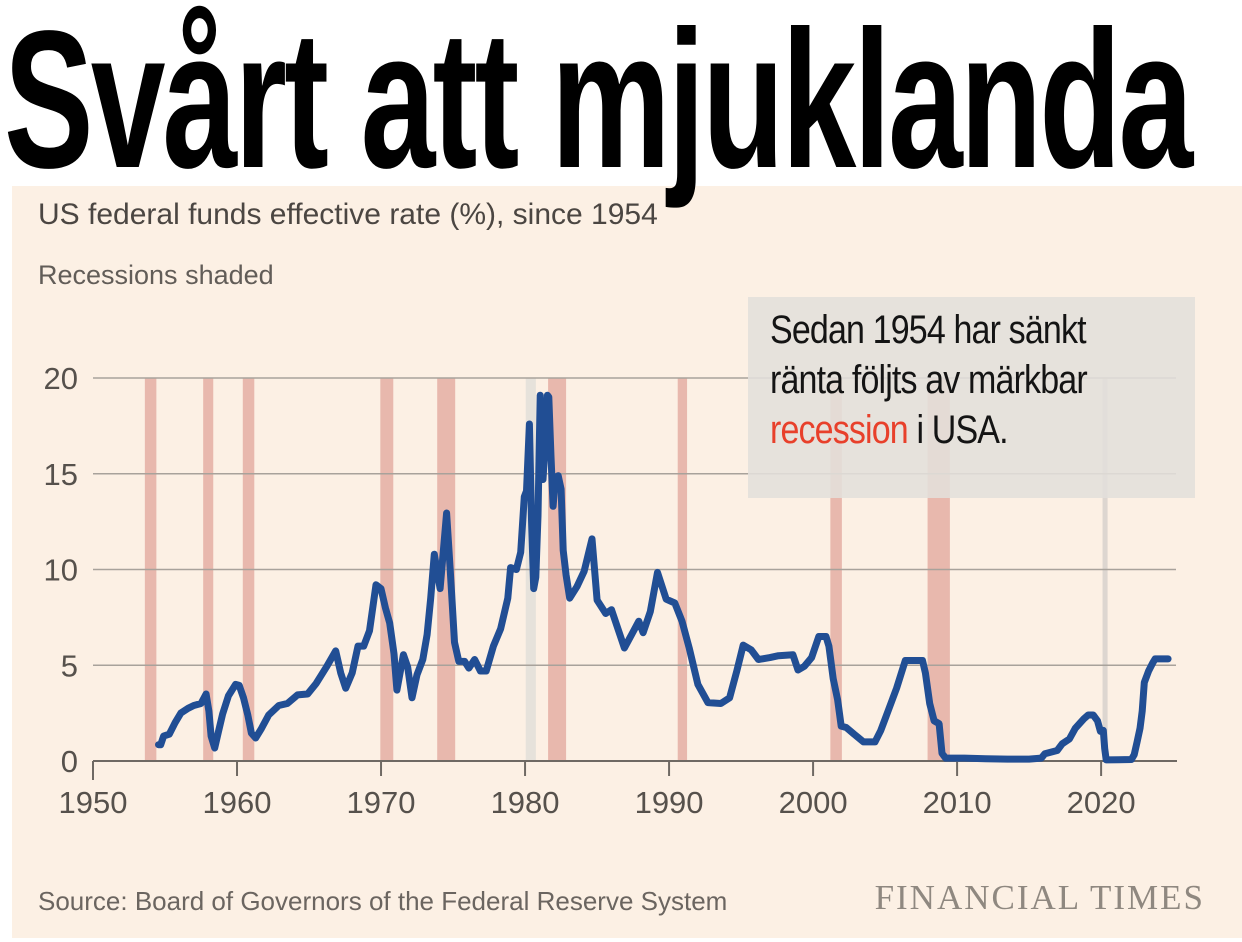 This screenshot has height=942, width=1242. Describe the element at coordinates (93, 802) in the screenshot. I see `x-axis-tick-label: 1950` at that location.